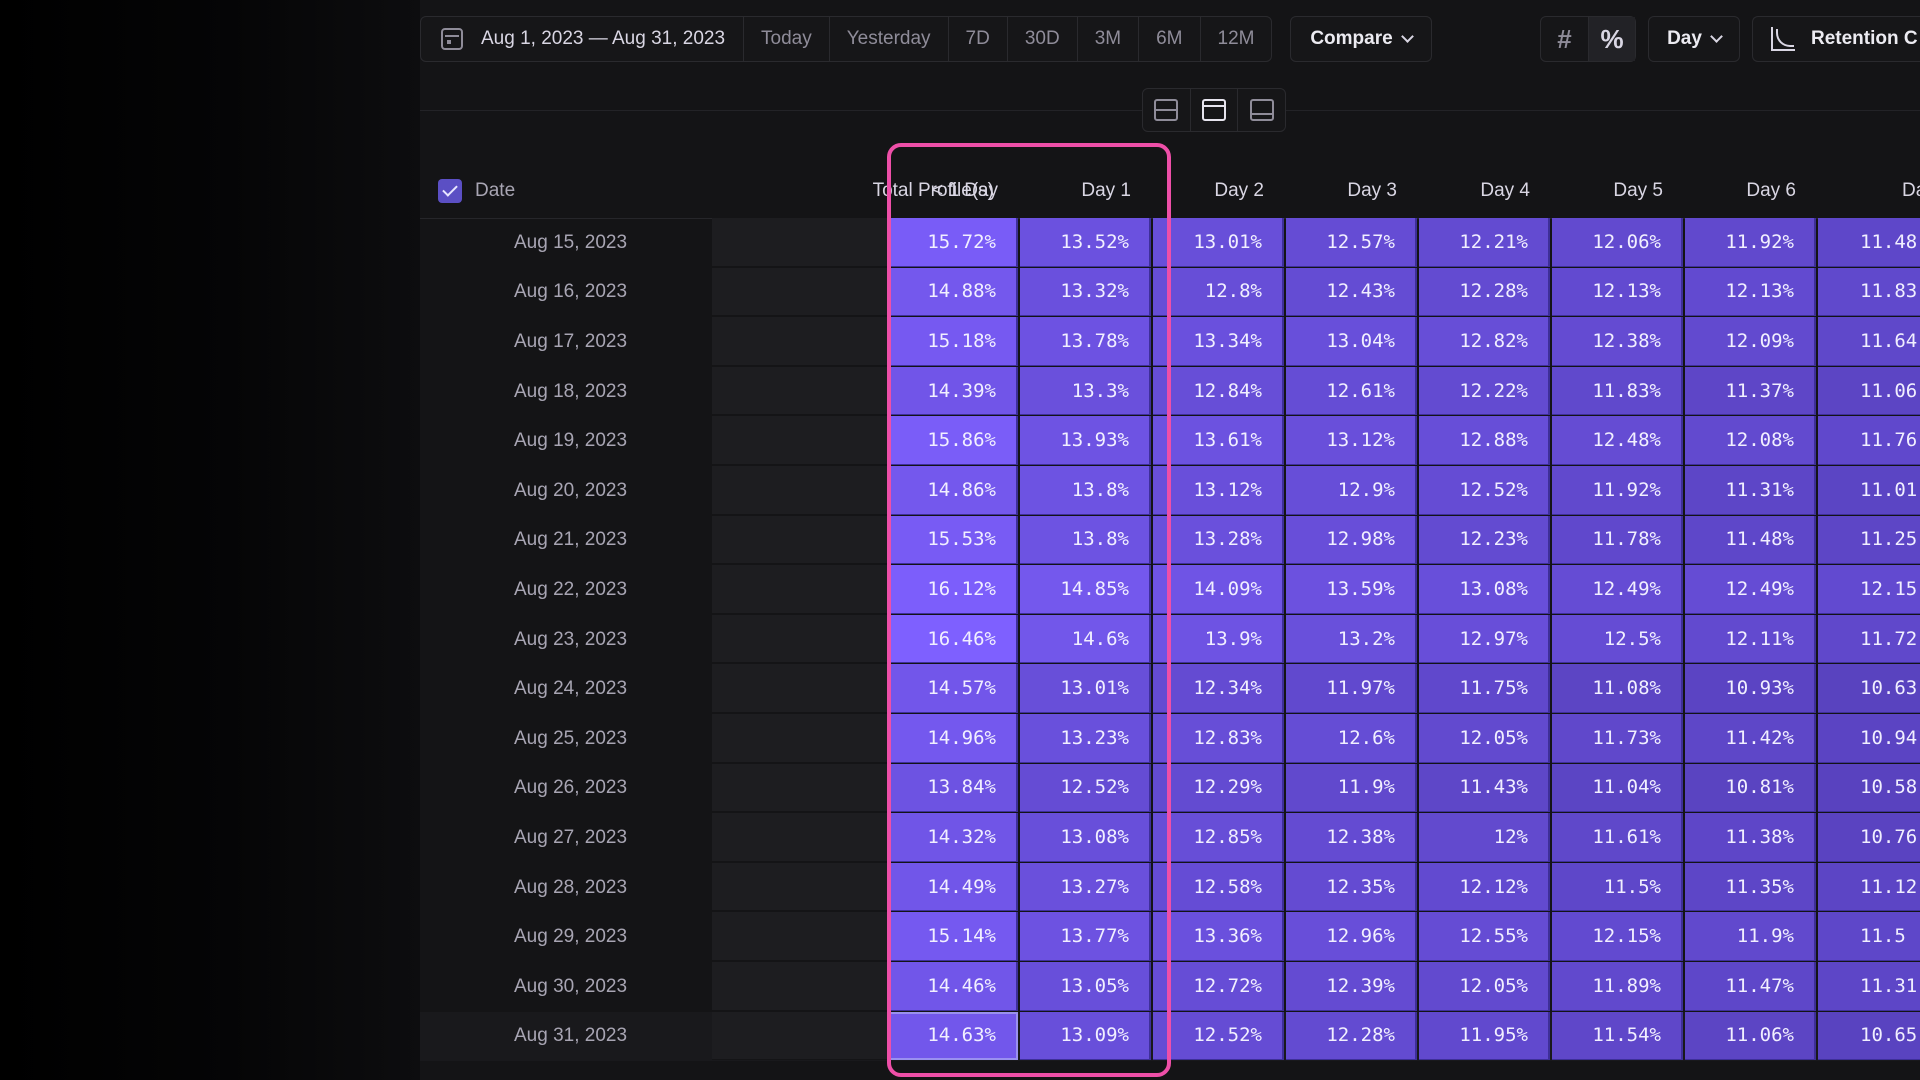 This screenshot has width=1920, height=1080. I want to click on retention-cell-day-5: 12.13%, so click(1617, 292).